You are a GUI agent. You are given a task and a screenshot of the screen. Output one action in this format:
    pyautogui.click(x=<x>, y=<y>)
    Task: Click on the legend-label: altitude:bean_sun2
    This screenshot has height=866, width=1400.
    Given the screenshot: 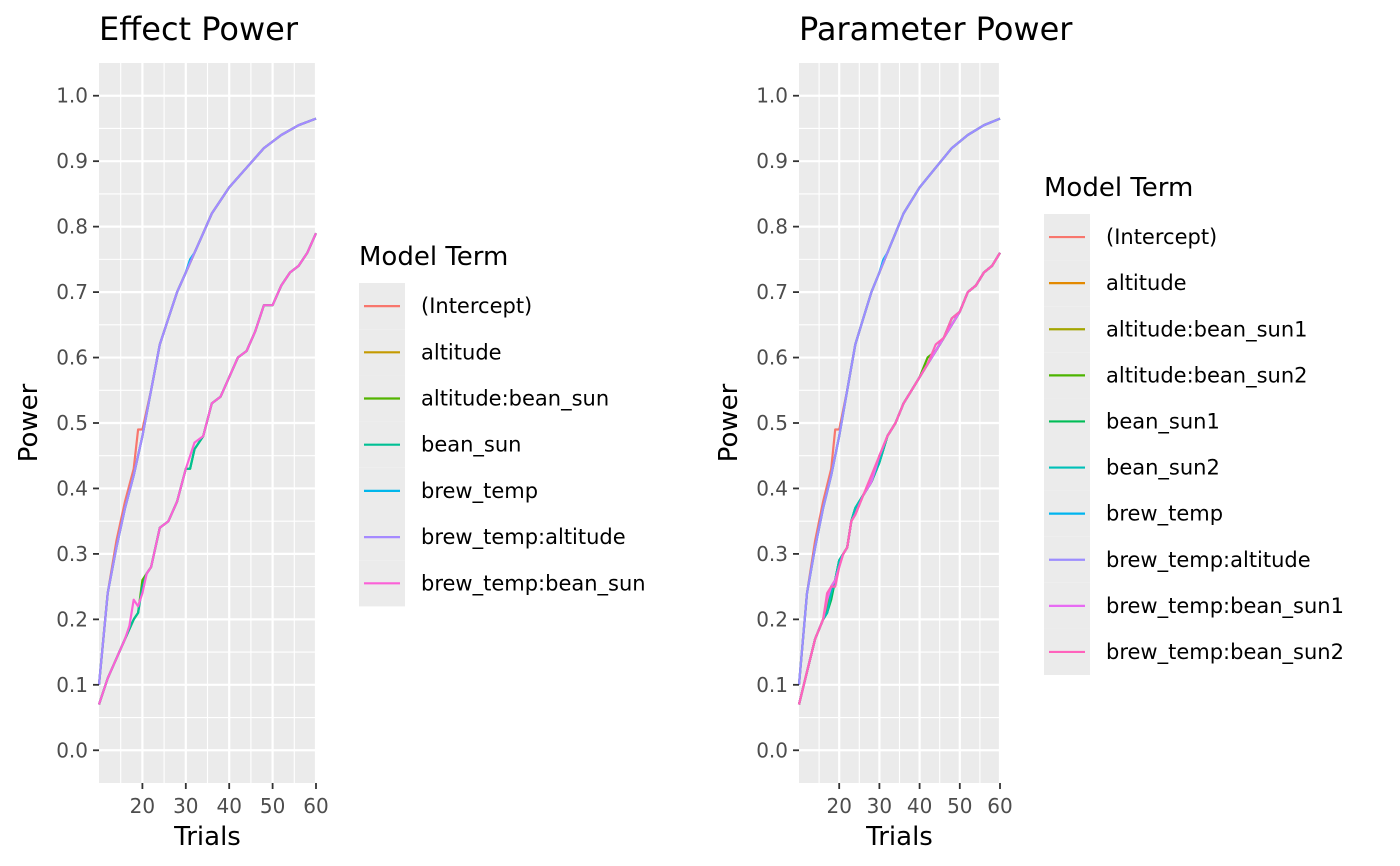 What is the action you would take?
    pyautogui.click(x=1207, y=375)
    